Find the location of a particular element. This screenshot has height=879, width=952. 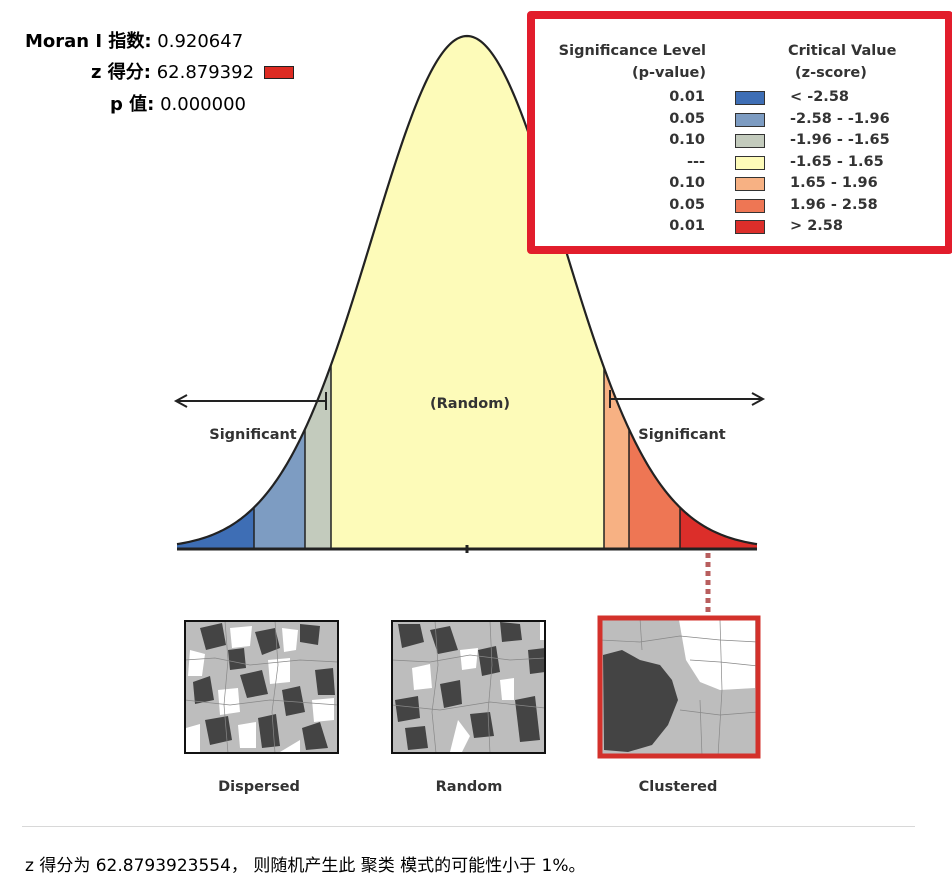

divider is located at coordinates (468, 826).